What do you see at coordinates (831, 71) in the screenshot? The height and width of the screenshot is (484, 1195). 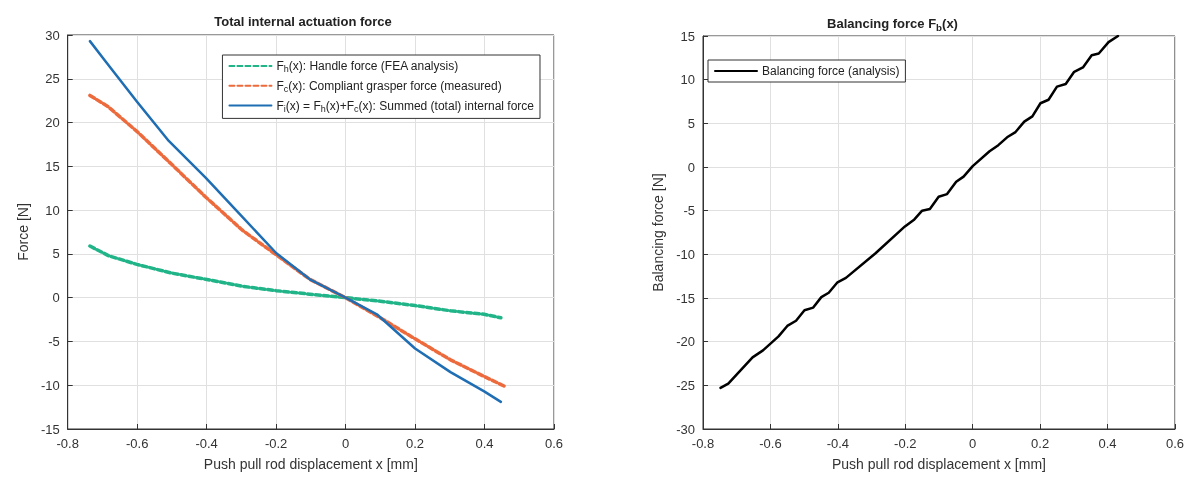 I see `legend-label: Balancing force (analysis)` at bounding box center [831, 71].